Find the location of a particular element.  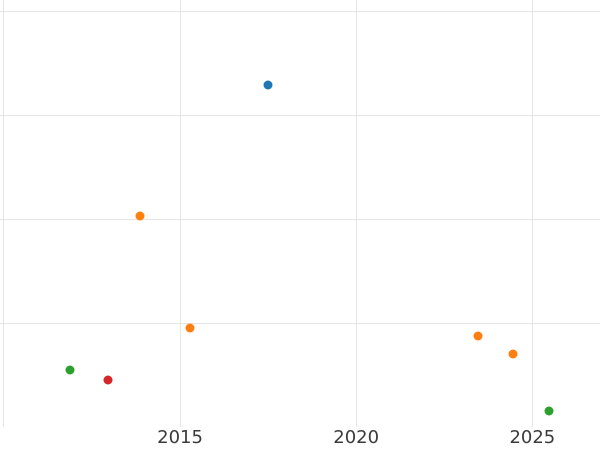

x-tick-label: 2025 is located at coordinates (532, 437).